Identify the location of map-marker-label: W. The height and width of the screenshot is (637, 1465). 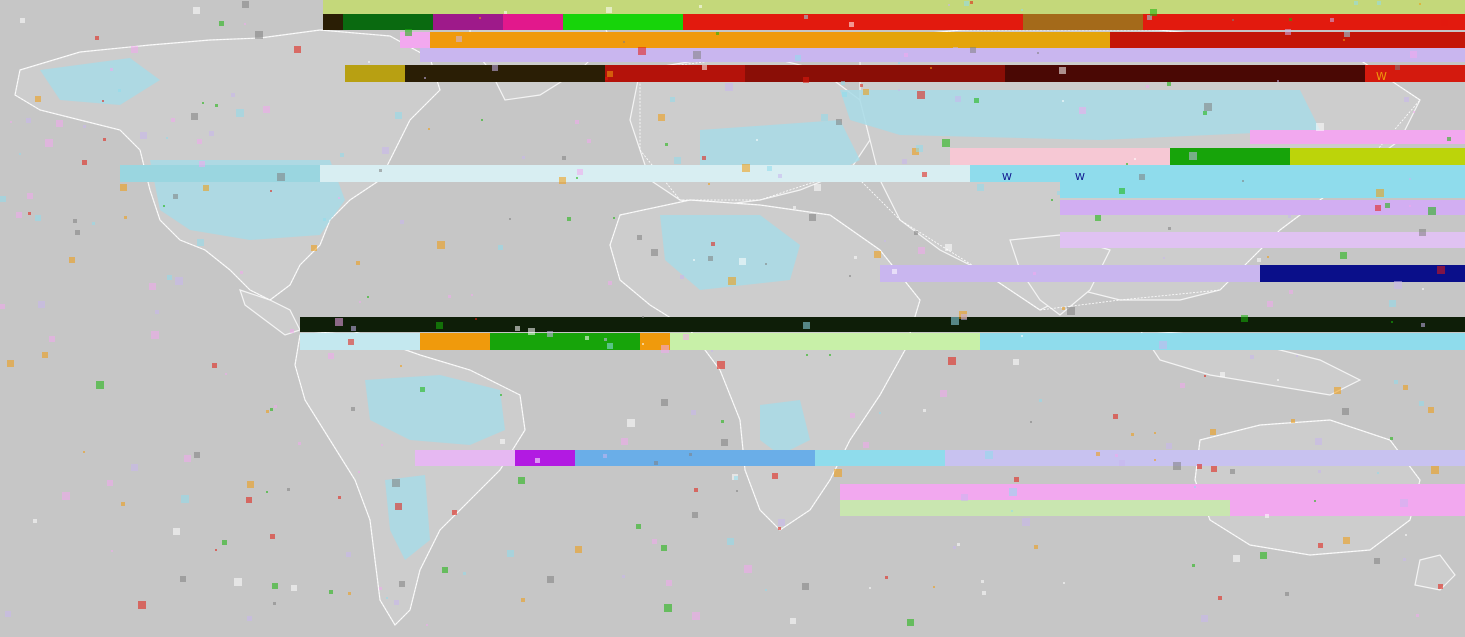
(1007, 177).